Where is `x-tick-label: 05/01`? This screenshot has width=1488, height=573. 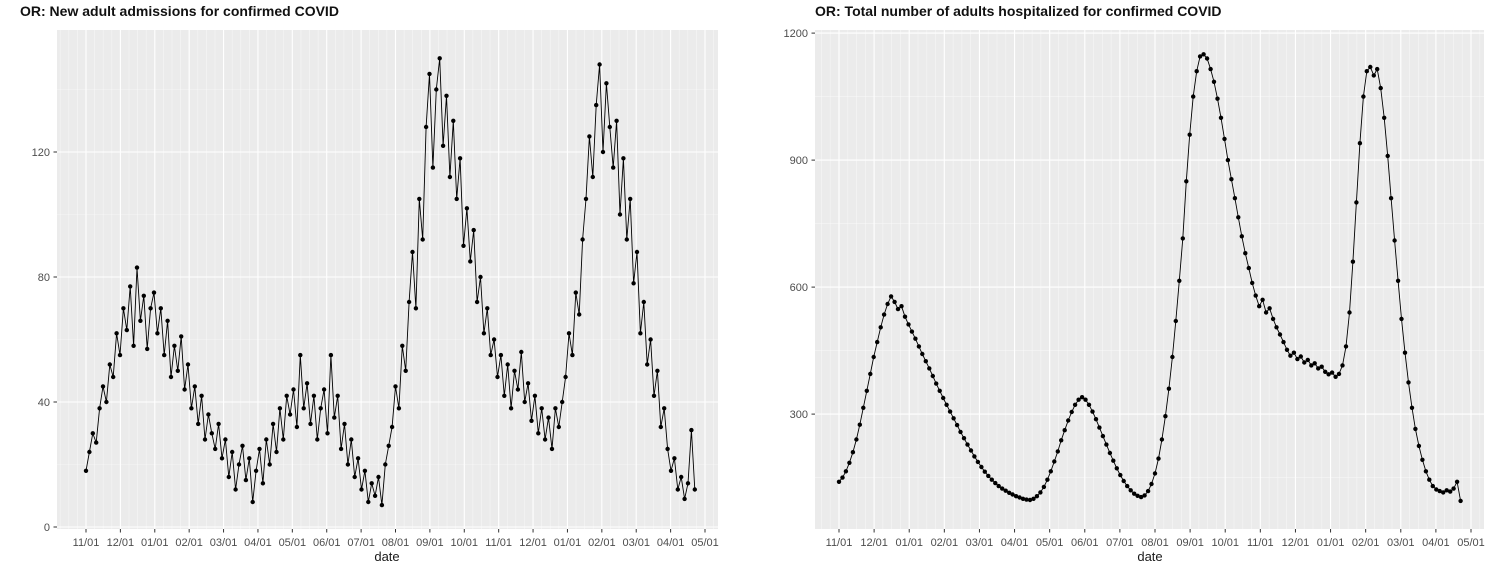
x-tick-label: 05/01 is located at coordinates (293, 543).